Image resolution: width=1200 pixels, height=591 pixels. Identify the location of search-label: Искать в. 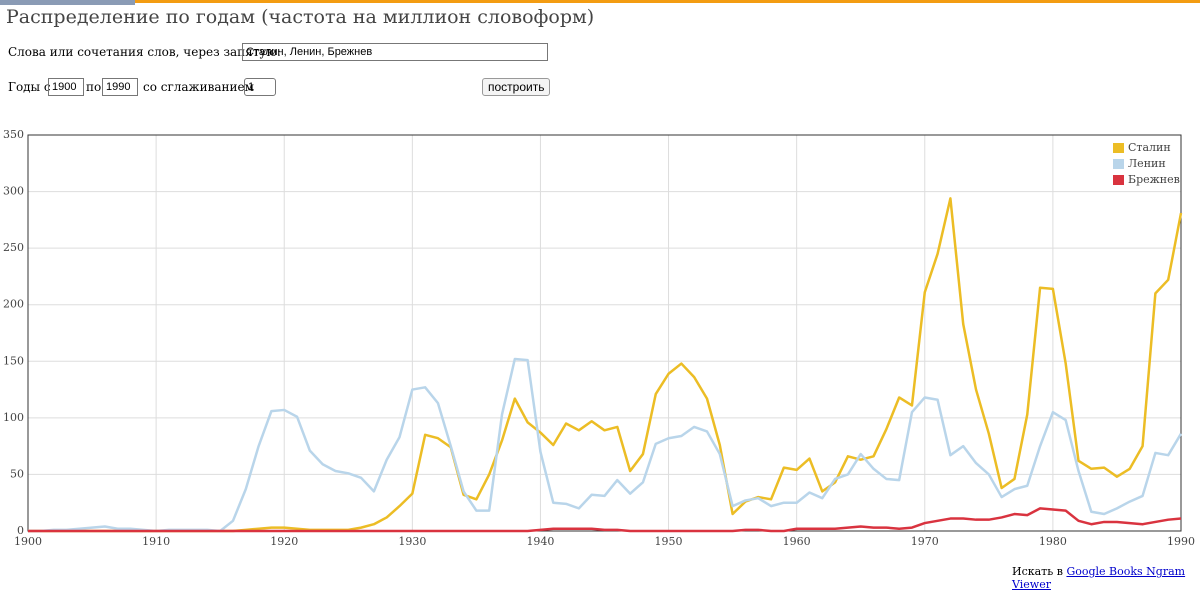
(1037, 571).